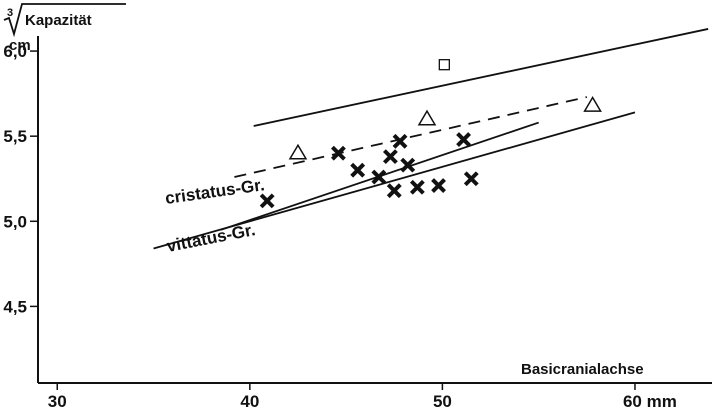 The image size is (712, 412). What do you see at coordinates (57, 401) in the screenshot?
I see `x-tick-label: 30` at bounding box center [57, 401].